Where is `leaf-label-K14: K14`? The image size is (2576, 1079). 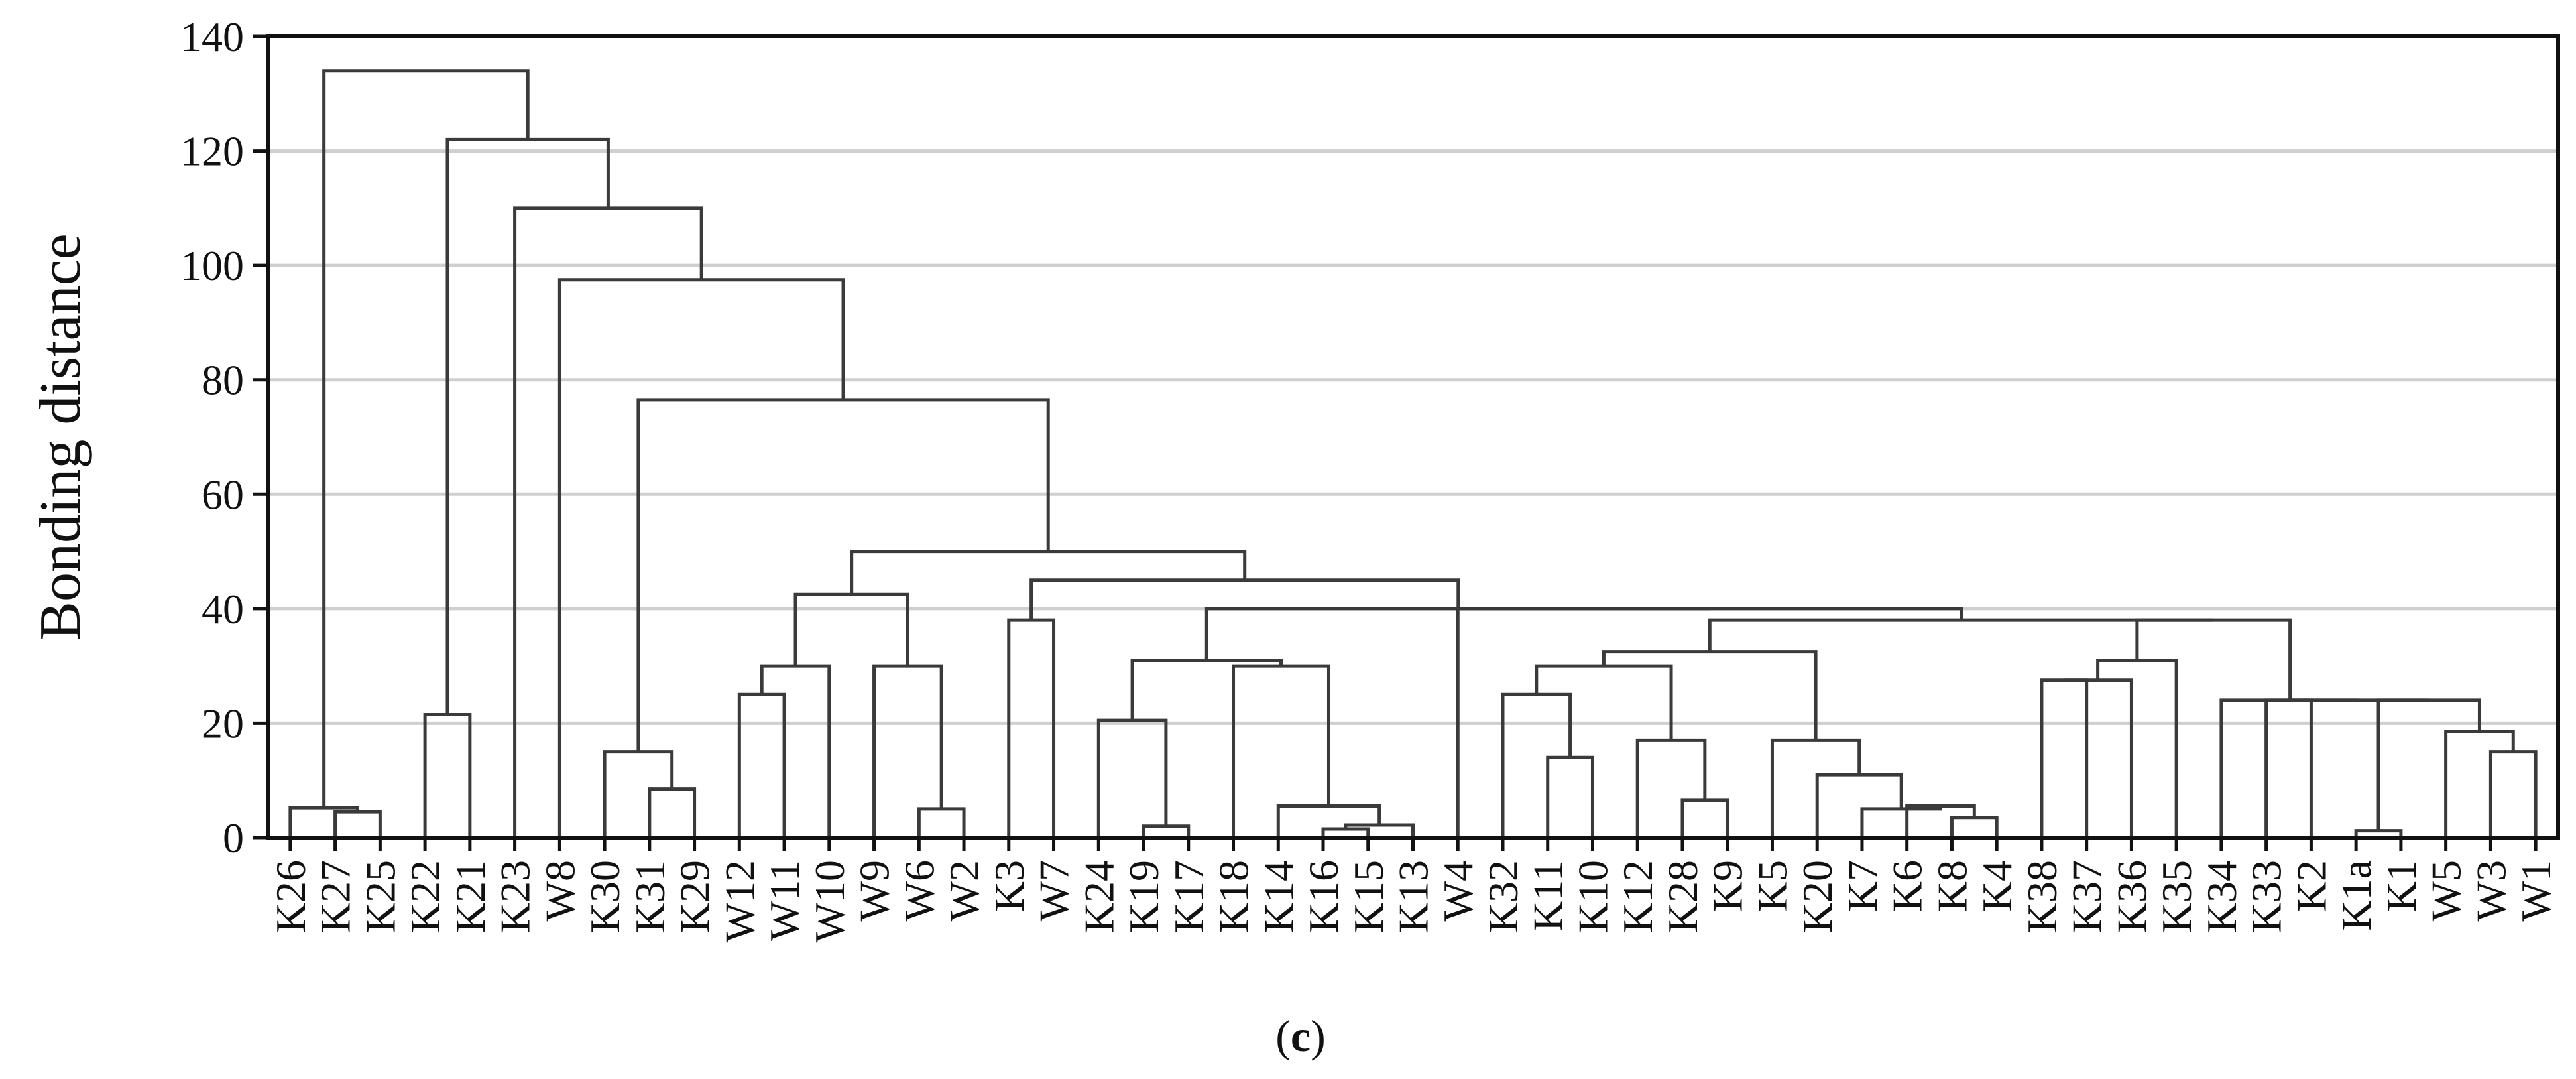 leaf-label-K14: K14 is located at coordinates (1279, 896).